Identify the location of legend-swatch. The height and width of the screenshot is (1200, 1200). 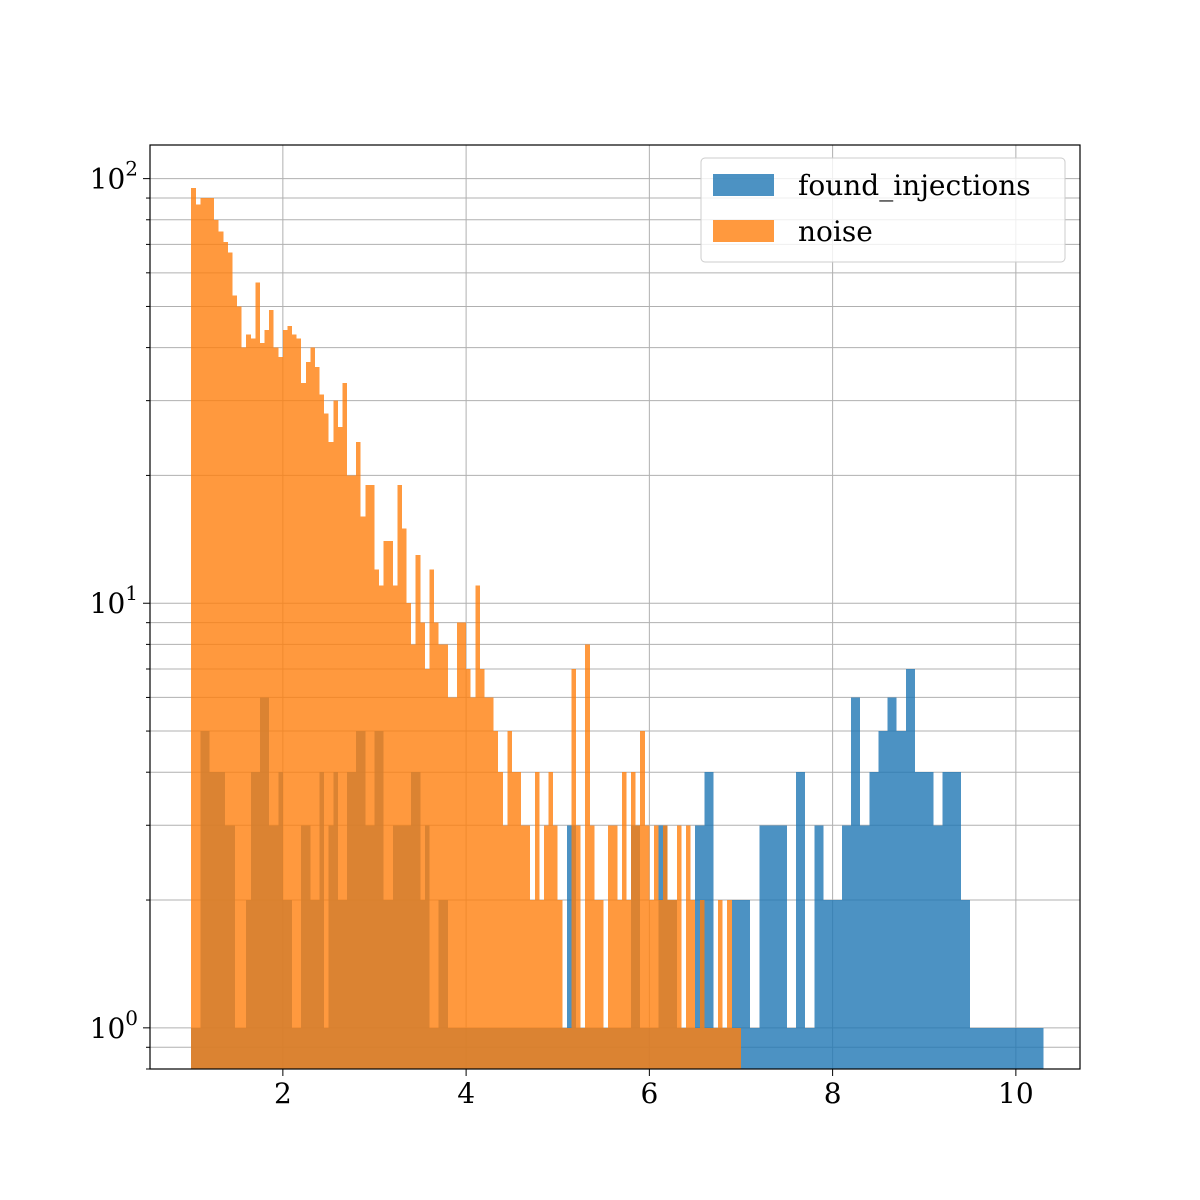
(743, 185).